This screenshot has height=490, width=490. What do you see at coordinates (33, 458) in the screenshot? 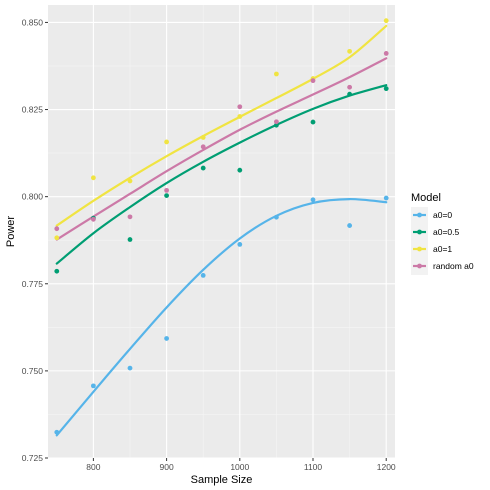
I see `y-tick-label: 0.725` at bounding box center [33, 458].